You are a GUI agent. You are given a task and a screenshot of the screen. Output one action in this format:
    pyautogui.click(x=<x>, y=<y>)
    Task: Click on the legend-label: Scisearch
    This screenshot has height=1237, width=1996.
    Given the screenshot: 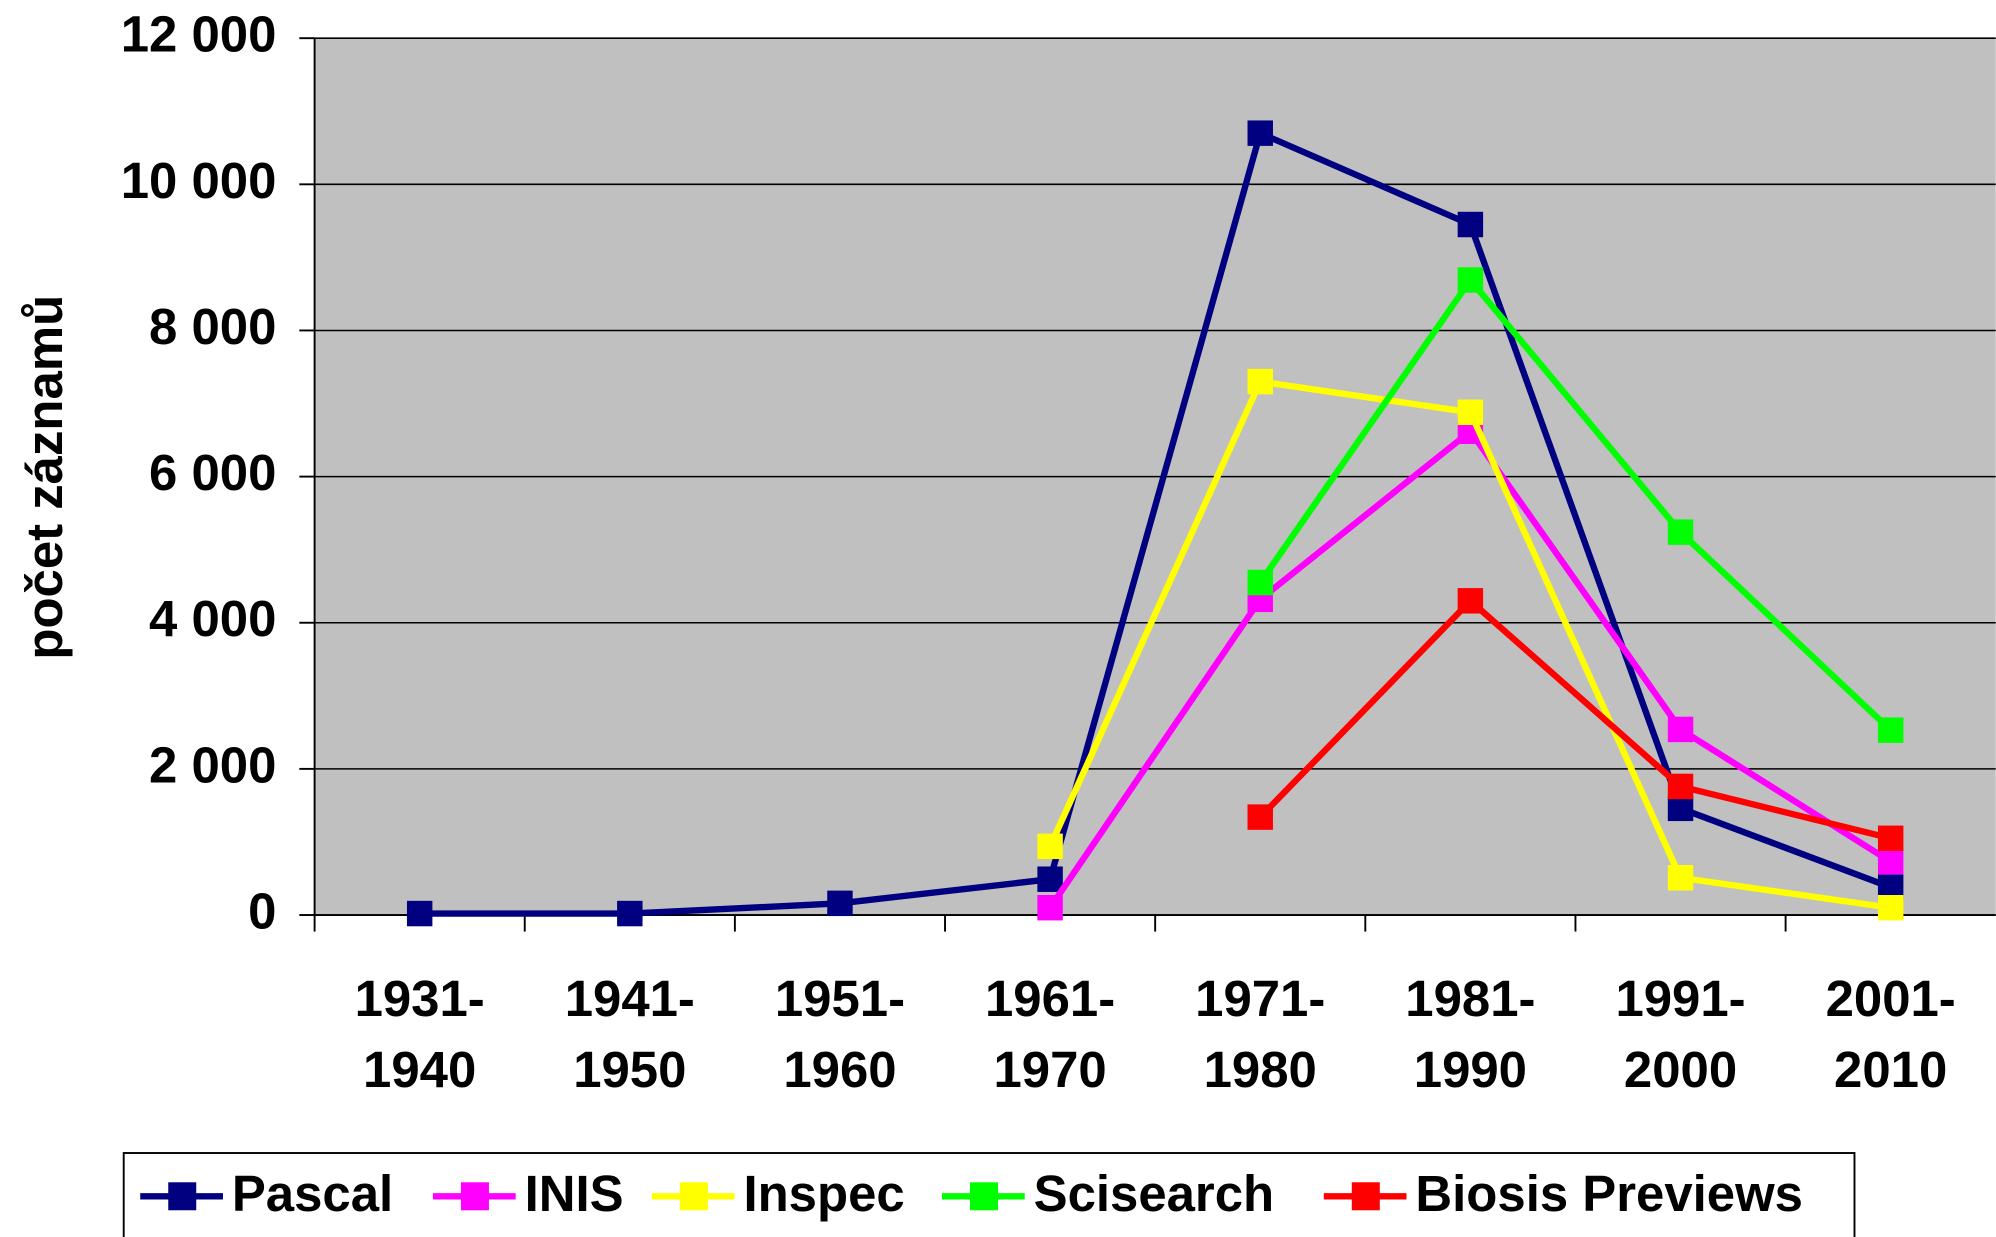 What is the action you would take?
    pyautogui.click(x=1154, y=1193)
    